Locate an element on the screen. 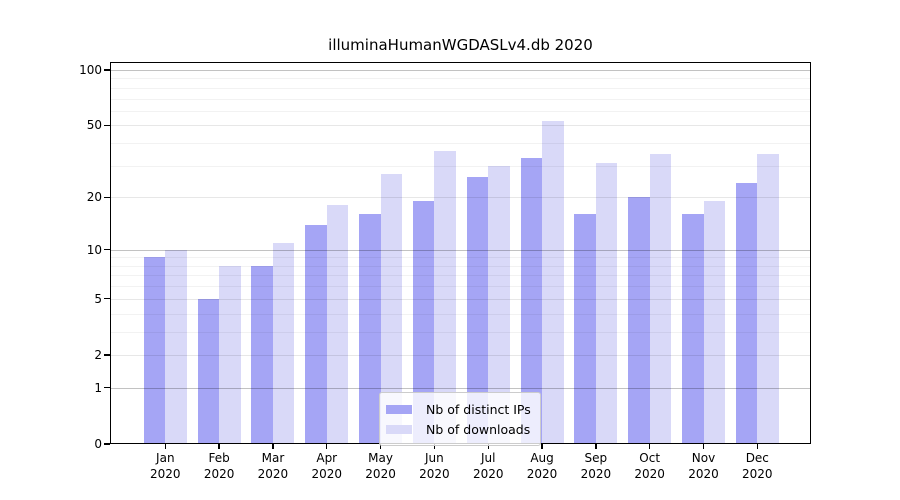  bar-nb-of-downloads-jun is located at coordinates (445, 297).